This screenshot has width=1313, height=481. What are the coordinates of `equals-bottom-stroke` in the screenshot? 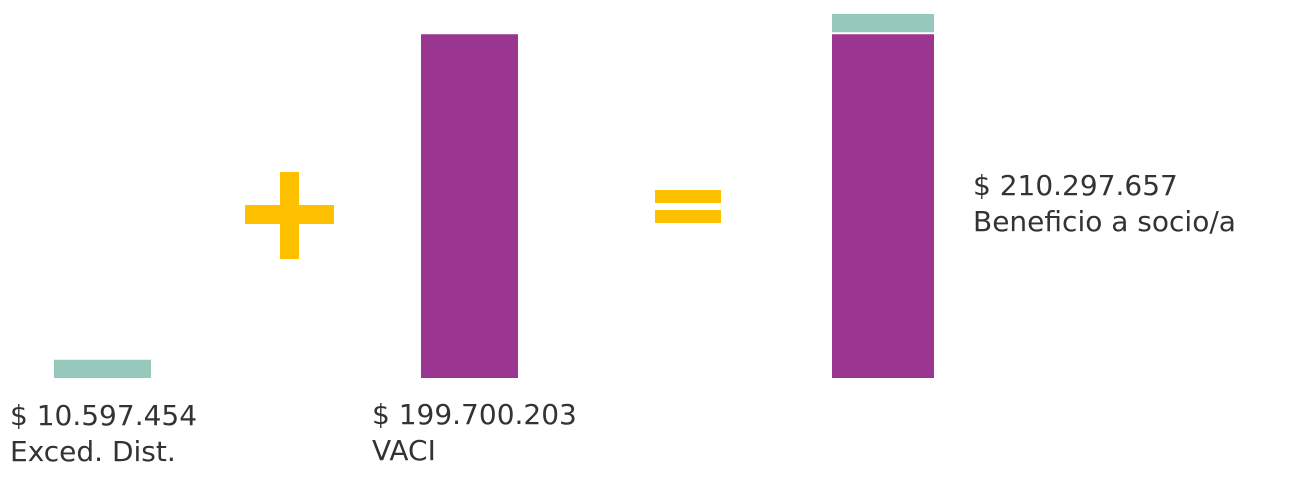 It's located at (688, 216).